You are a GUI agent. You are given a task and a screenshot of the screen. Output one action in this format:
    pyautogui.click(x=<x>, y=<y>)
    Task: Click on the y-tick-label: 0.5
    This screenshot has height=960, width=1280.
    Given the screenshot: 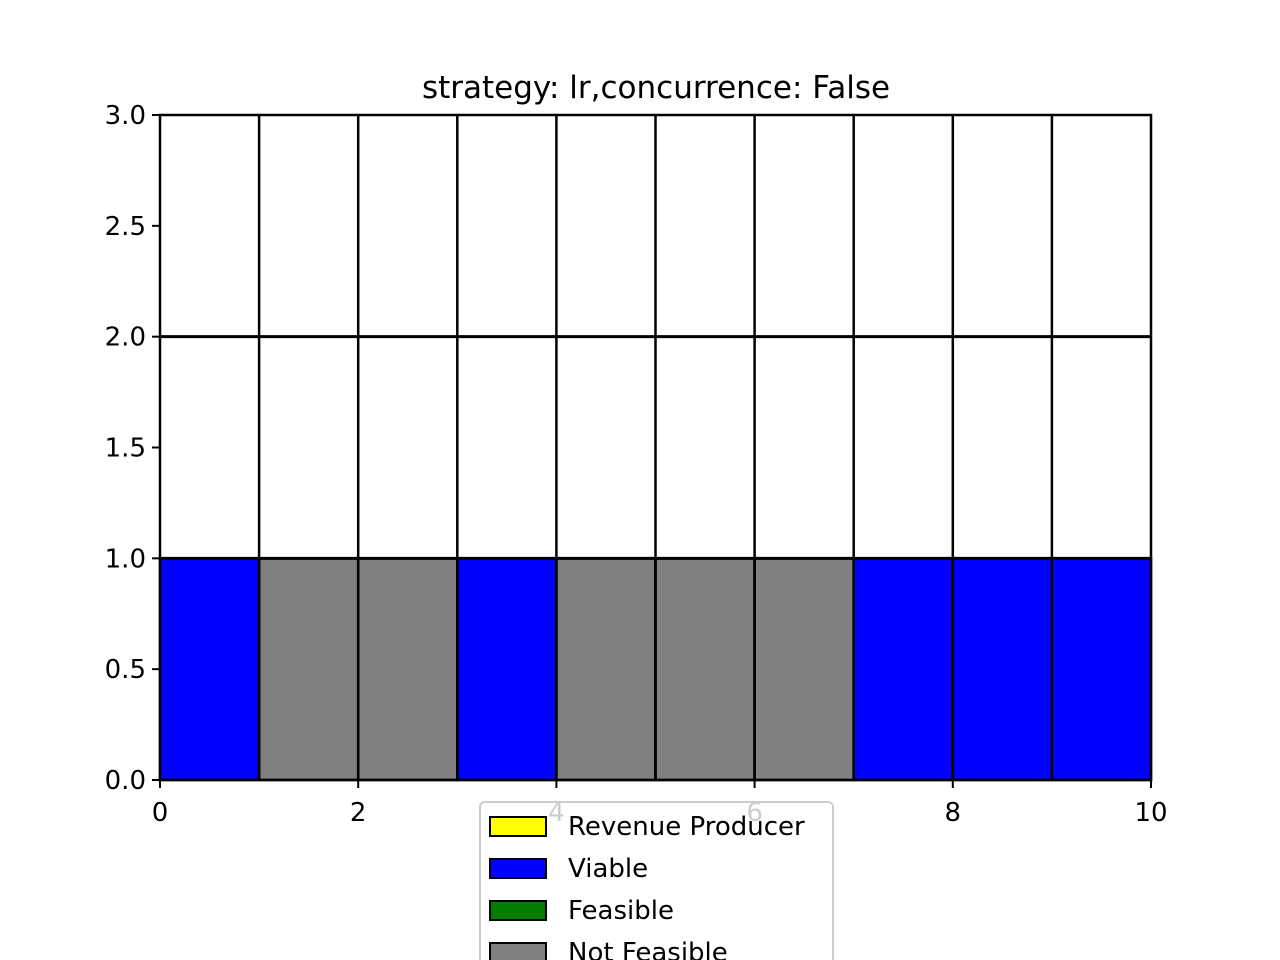 What is the action you would take?
    pyautogui.click(x=125, y=670)
    